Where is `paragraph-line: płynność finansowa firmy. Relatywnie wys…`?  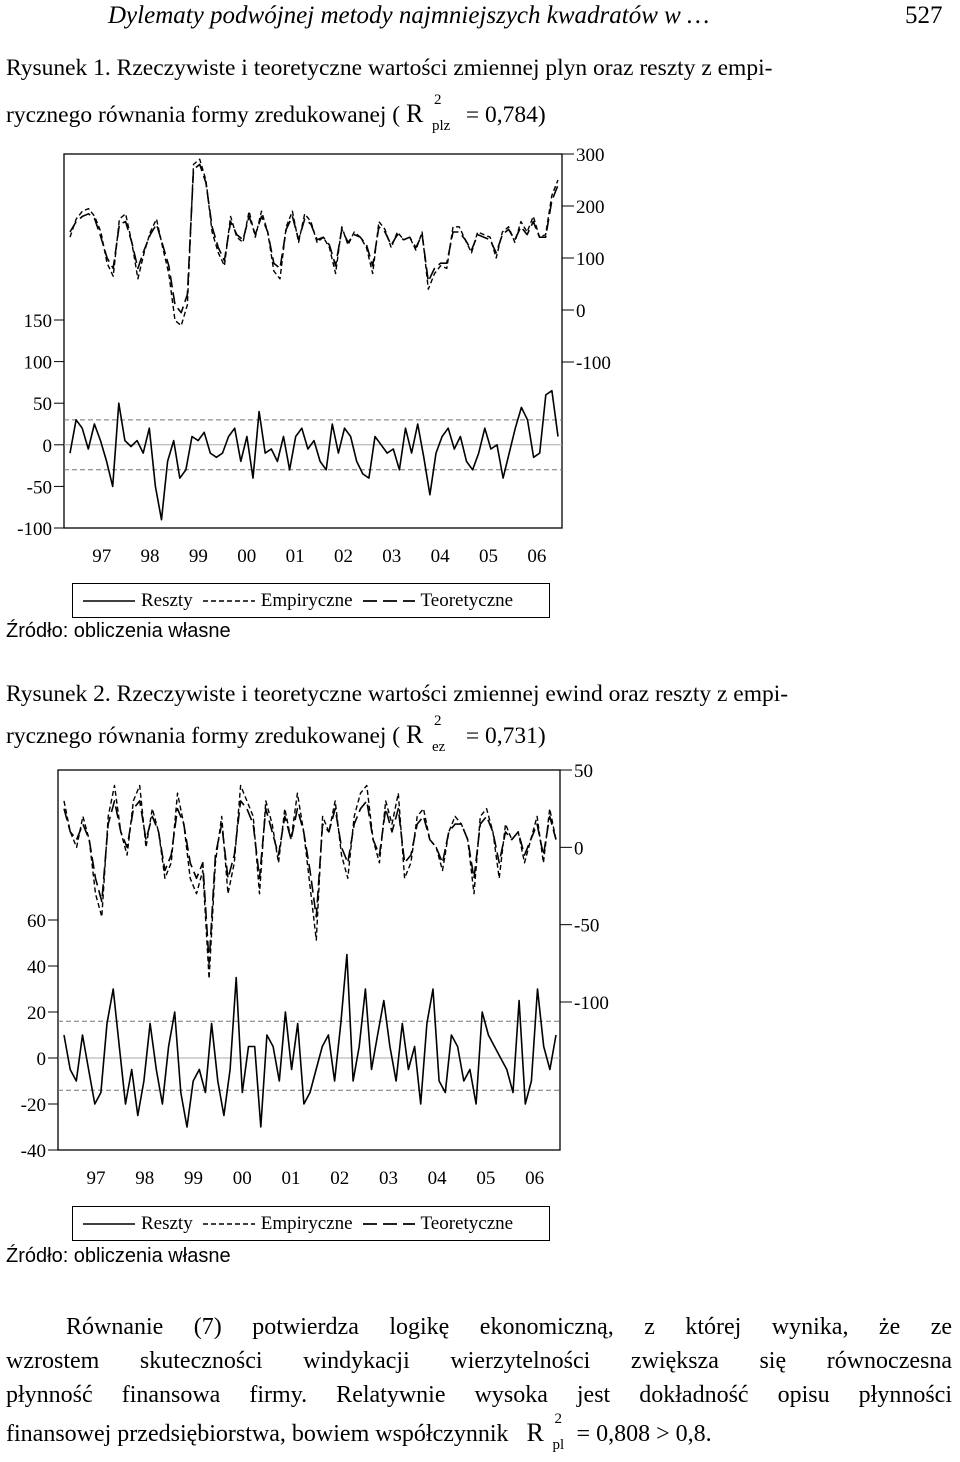
paragraph-line: płynność finansowa firmy. Relatywnie wys… is located at coordinates (479, 1395).